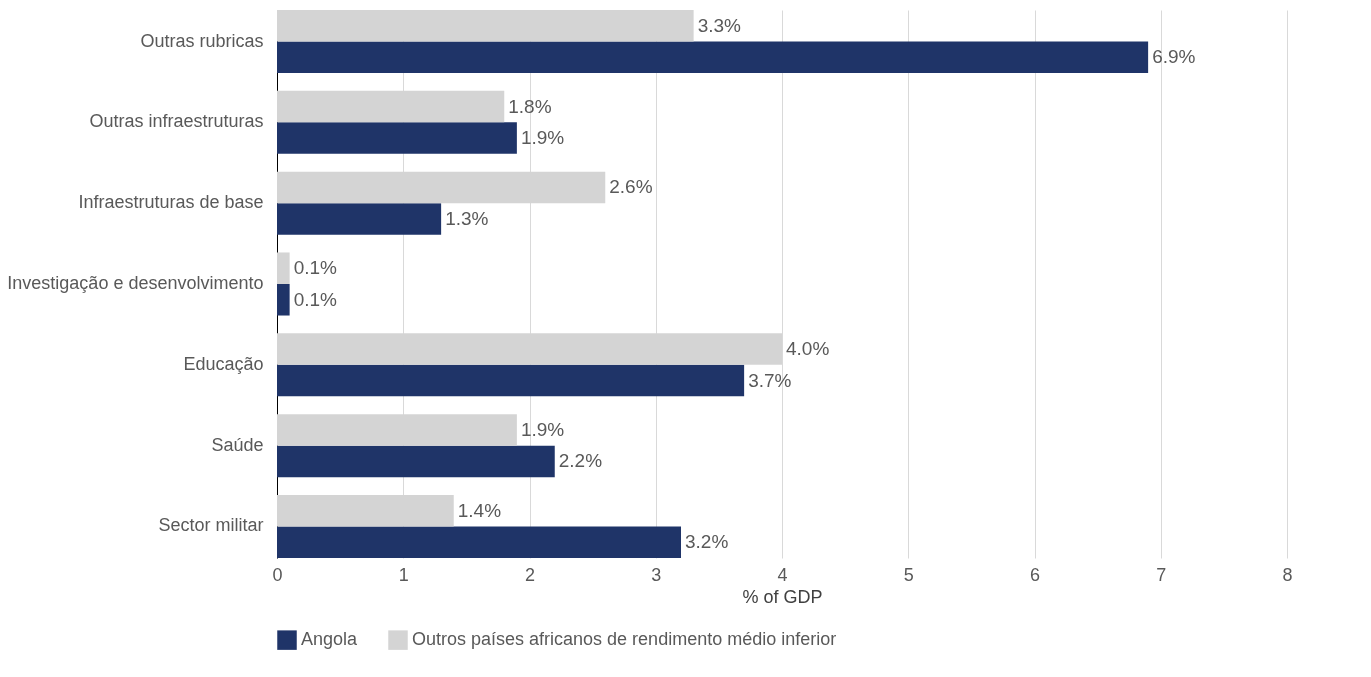 The height and width of the screenshot is (677, 1371). Describe the element at coordinates (530, 574) in the screenshot. I see `x-tick-label: 2` at that location.